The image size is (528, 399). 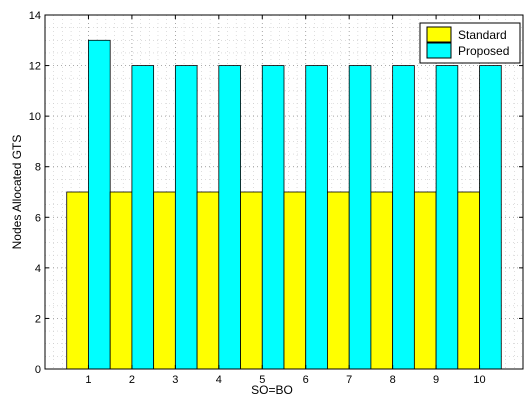 What do you see at coordinates (38, 168) in the screenshot?
I see `y-tick-label: 8` at bounding box center [38, 168].